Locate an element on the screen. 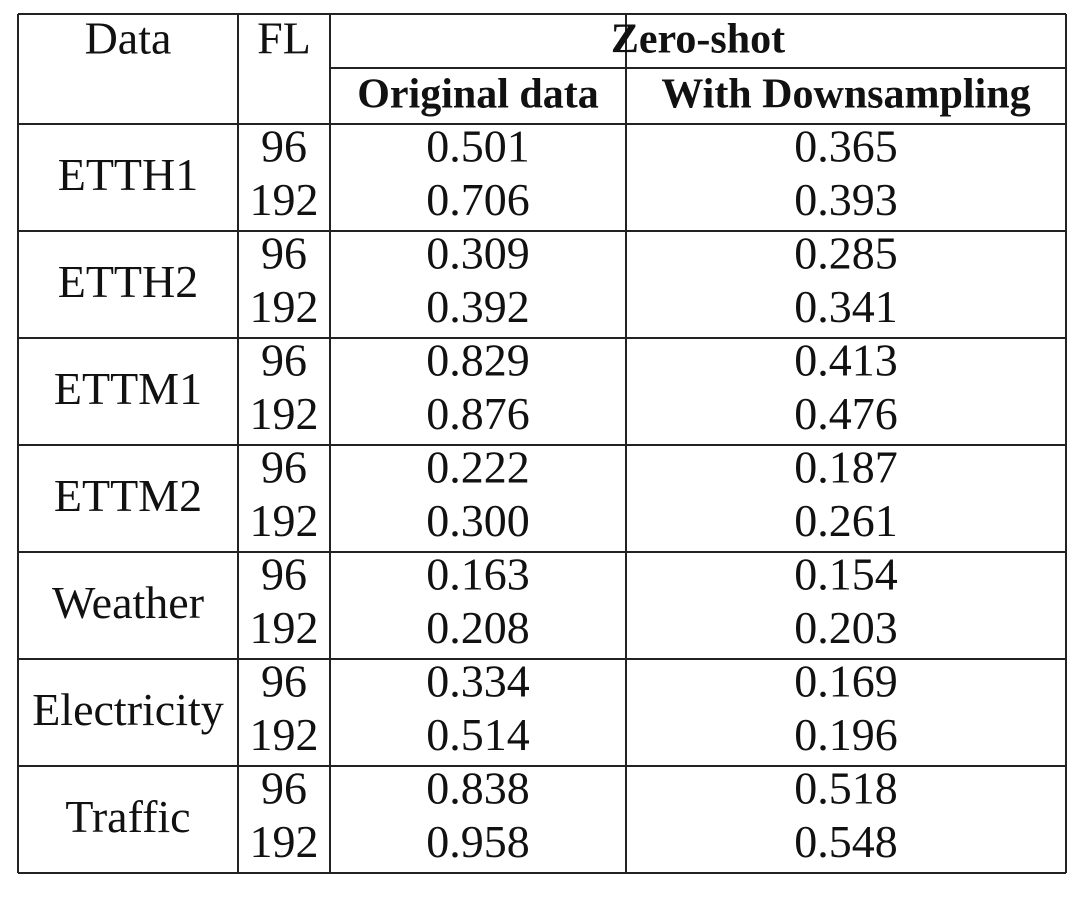 Image resolution: width=1080 pixels, height=898 pixels. dataset-name: ETTH2 is located at coordinates (128, 281).